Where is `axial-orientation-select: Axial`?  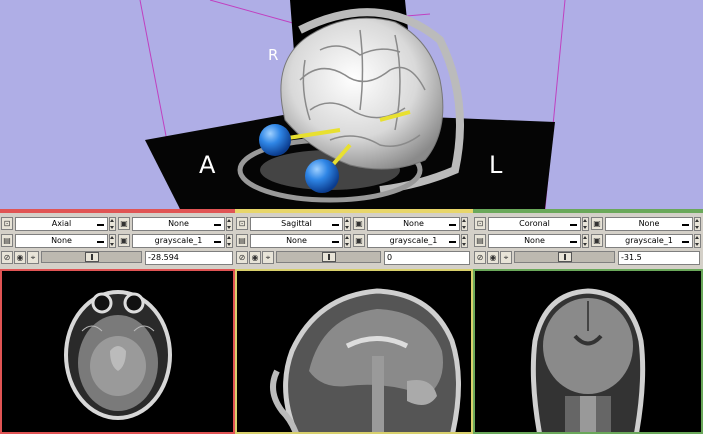 axial-orientation-select: Axial is located at coordinates (61, 224).